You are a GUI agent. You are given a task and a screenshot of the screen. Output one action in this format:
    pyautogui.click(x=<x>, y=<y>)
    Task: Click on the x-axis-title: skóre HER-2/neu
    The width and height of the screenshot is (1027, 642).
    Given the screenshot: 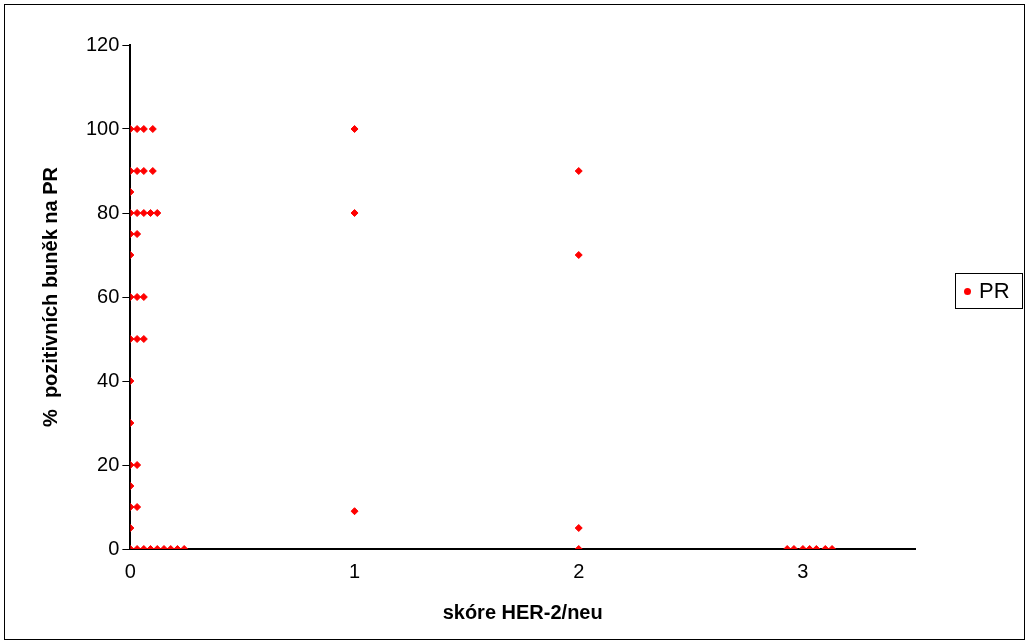 What is the action you would take?
    pyautogui.click(x=522, y=611)
    